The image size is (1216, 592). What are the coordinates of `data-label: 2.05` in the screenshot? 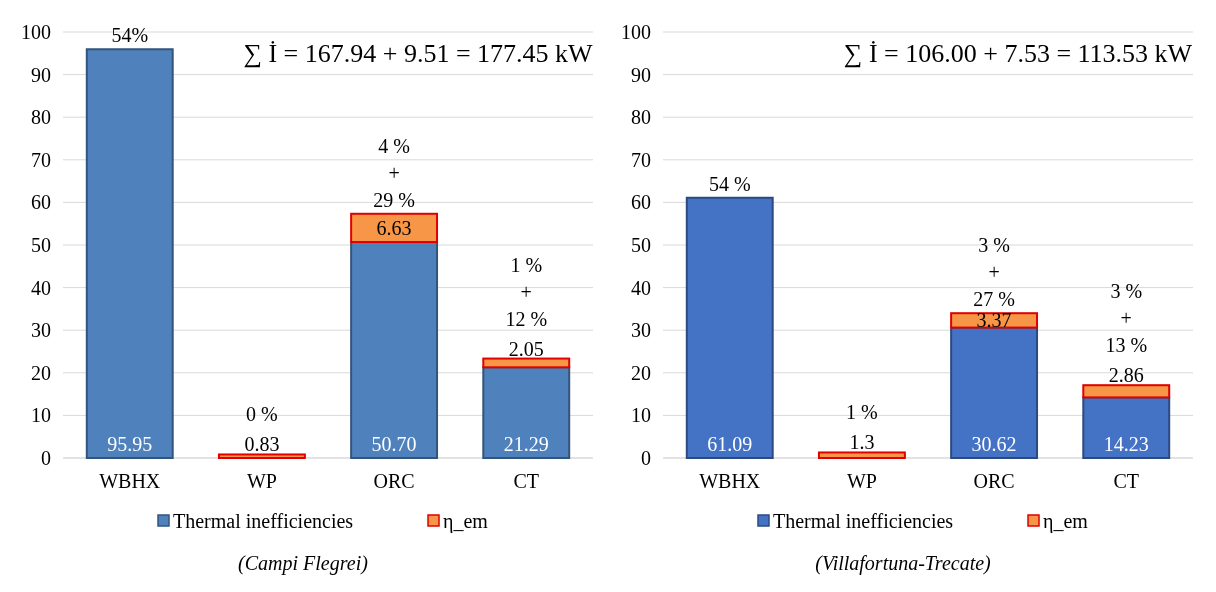 It's located at (526, 348).